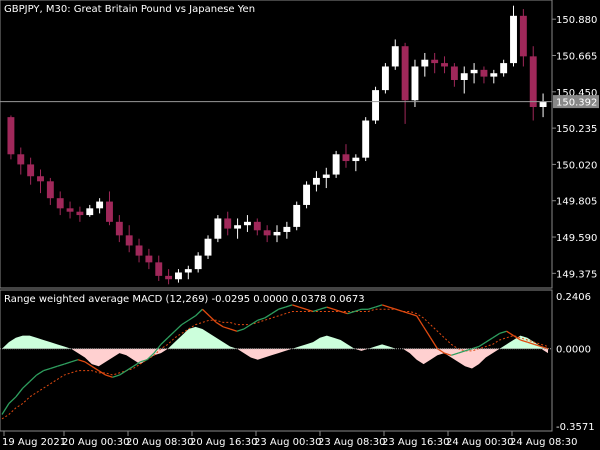 The image size is (600, 450). I want to click on price-tick-label: 149.590, so click(576, 238).